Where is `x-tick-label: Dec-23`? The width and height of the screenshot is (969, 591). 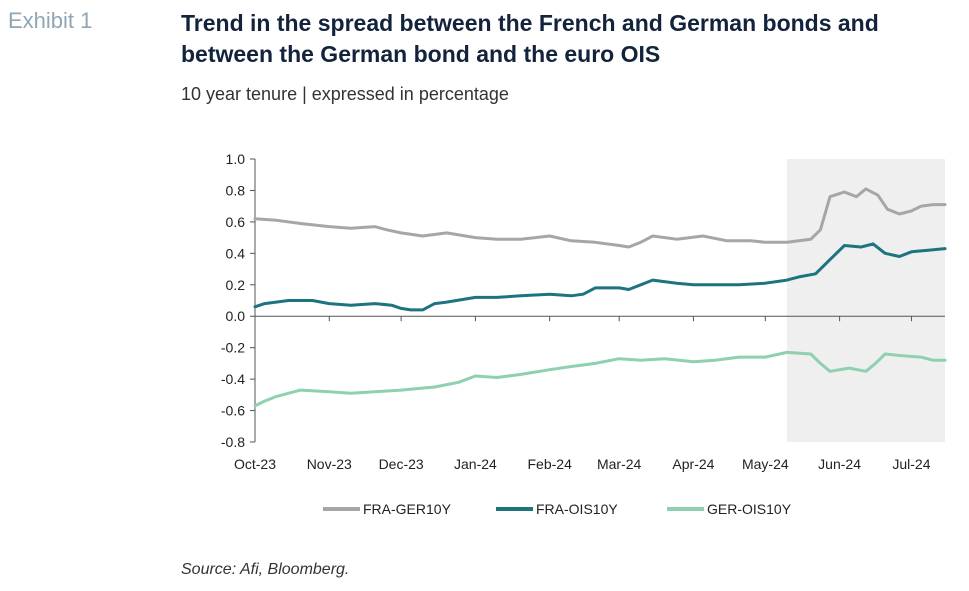
x-tick-label: Dec-23 is located at coordinates (401, 464).